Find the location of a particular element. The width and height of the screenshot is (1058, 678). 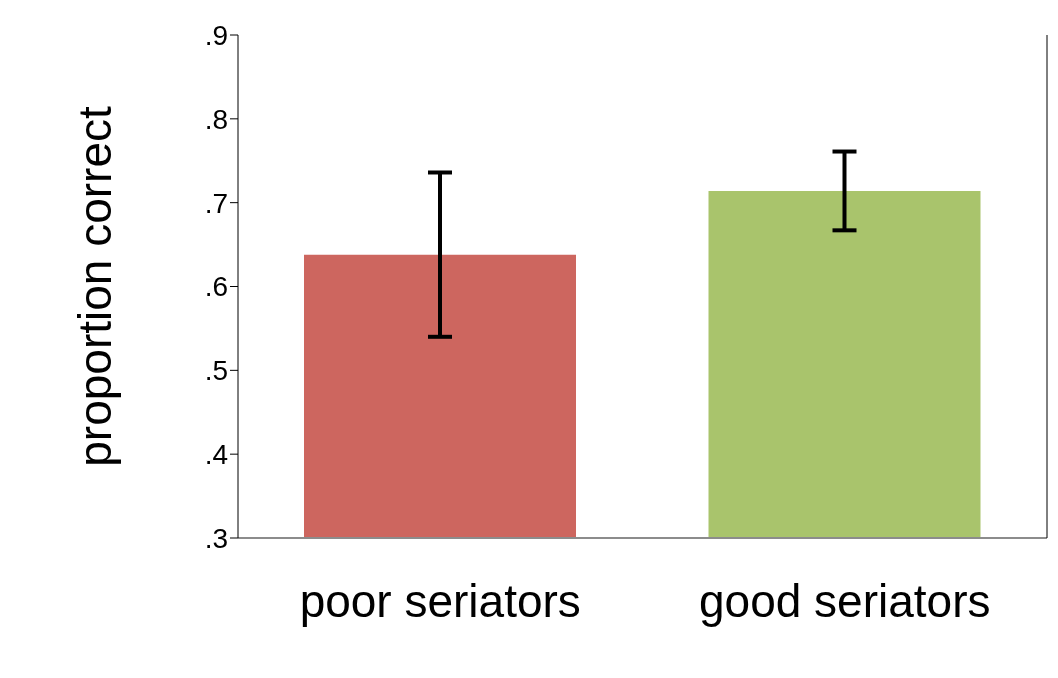

y-tick-label: .7 is located at coordinates (216, 203).